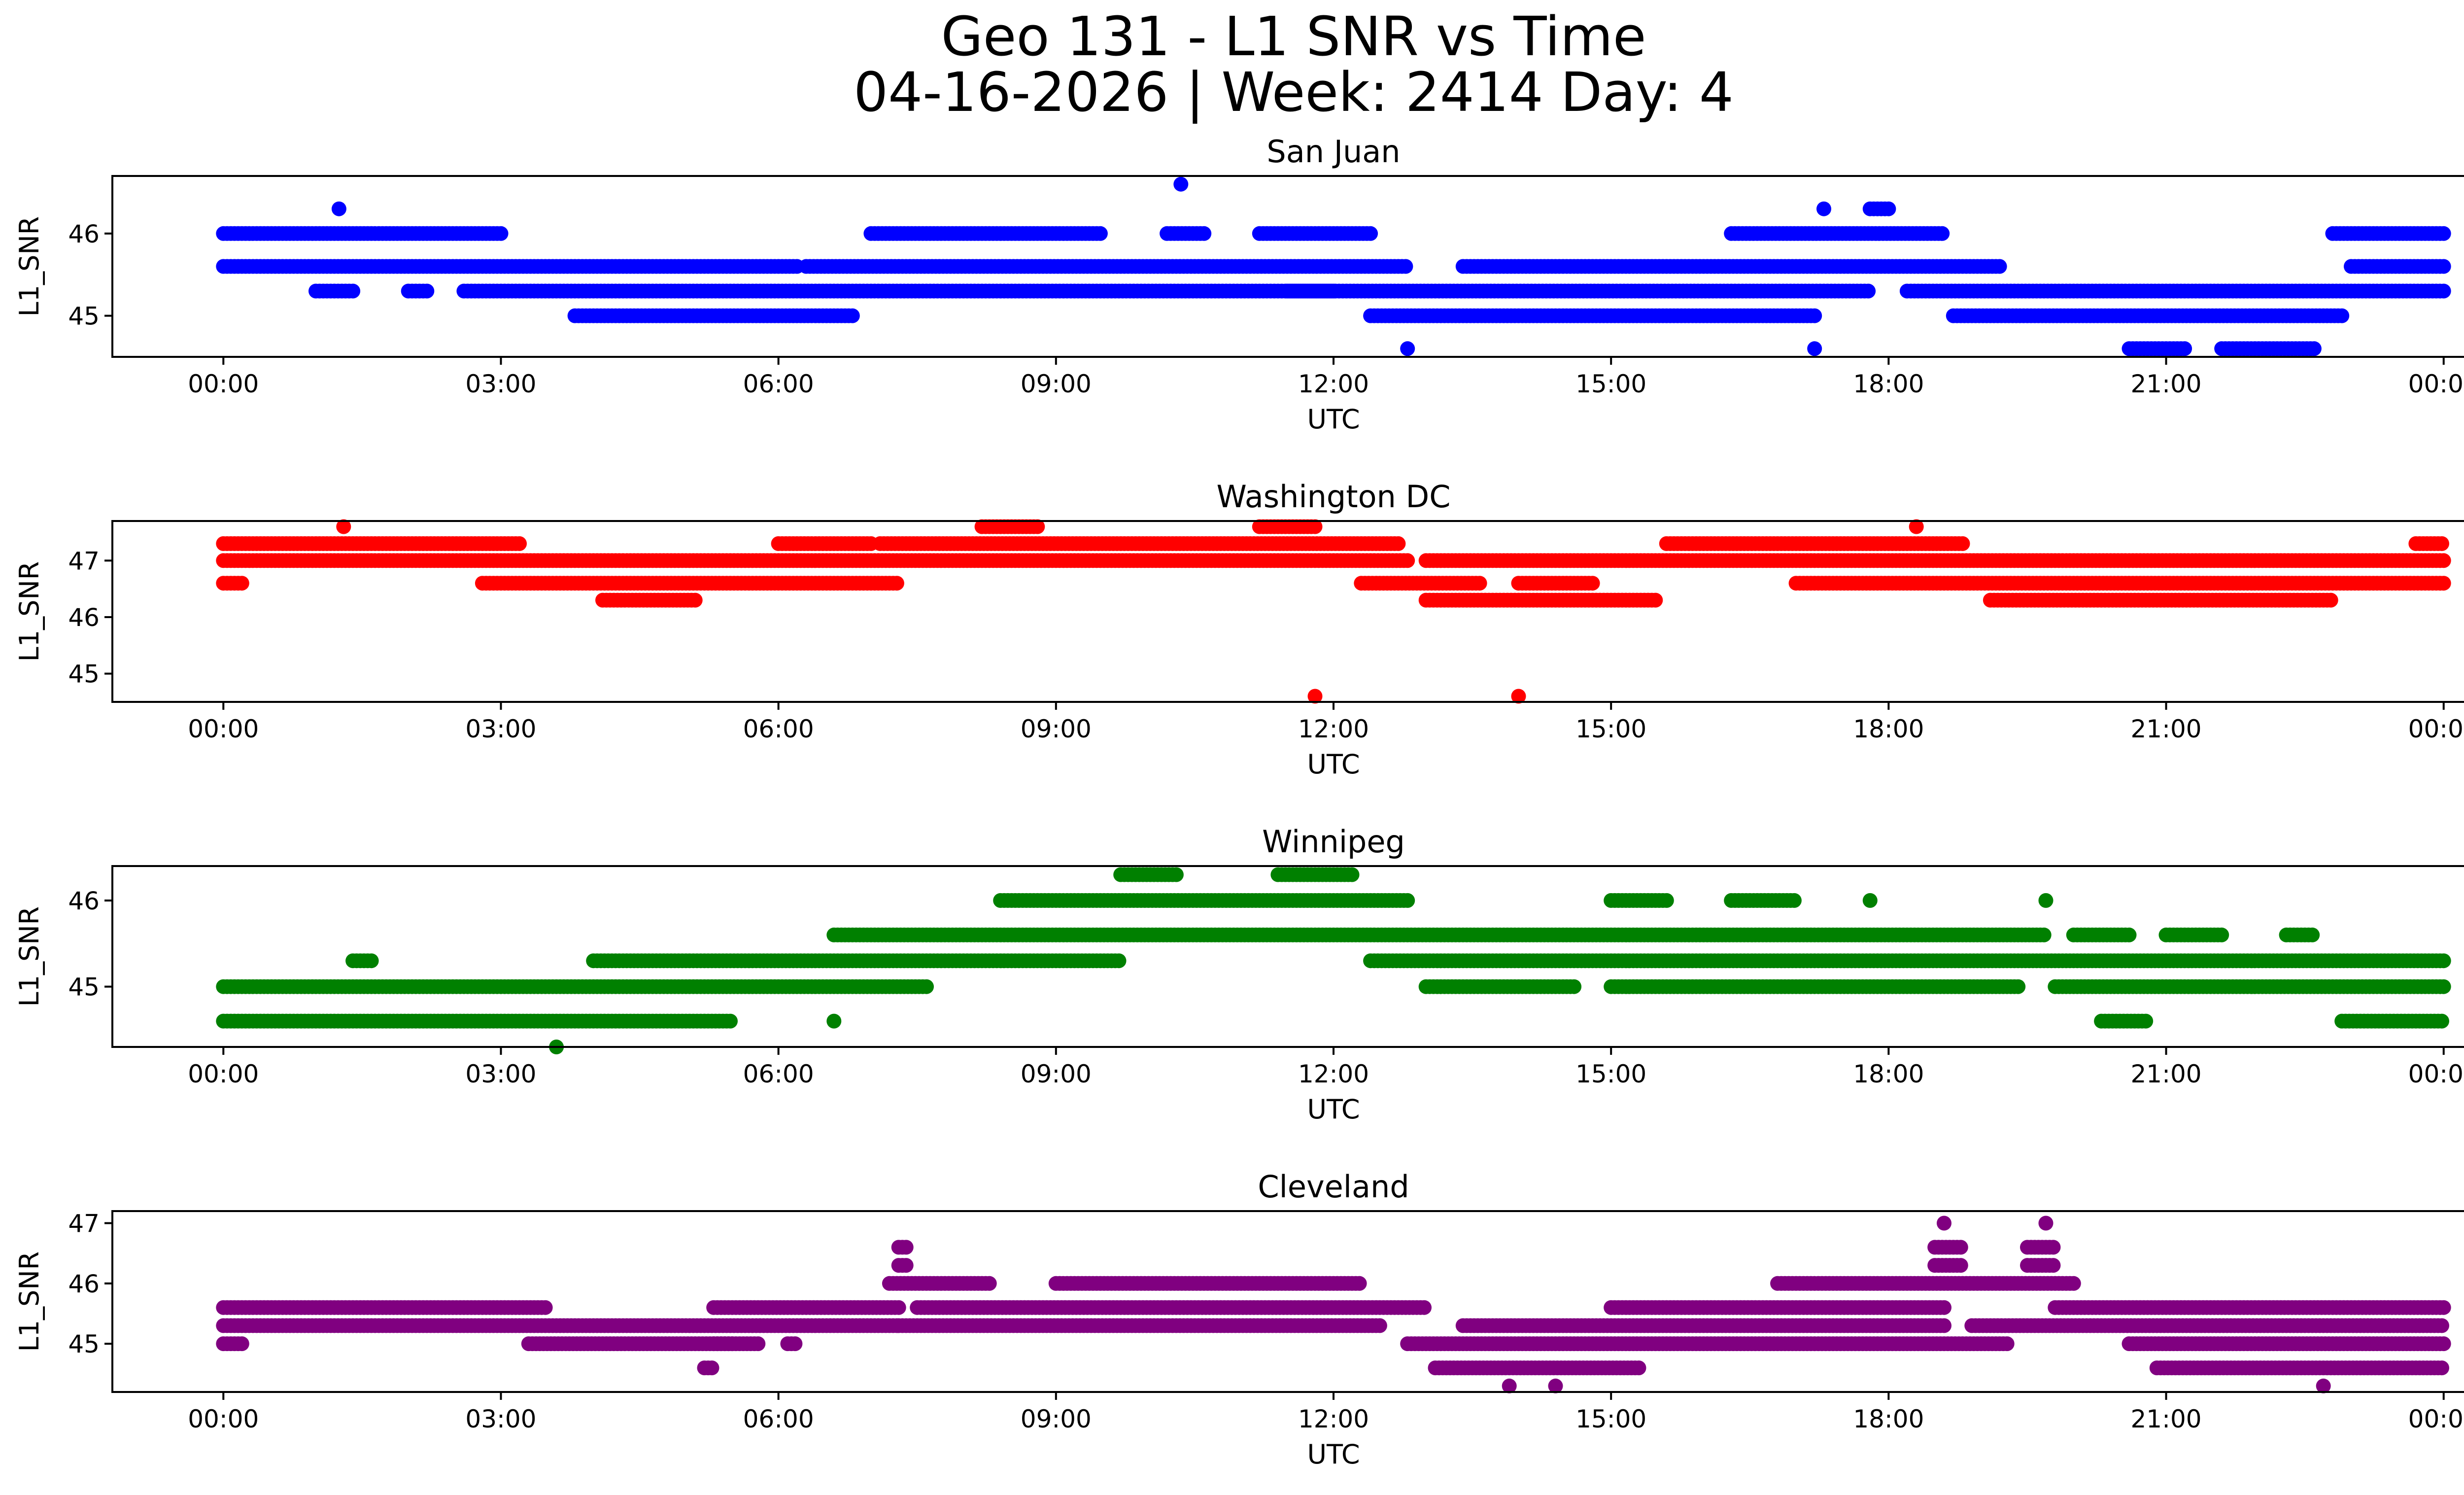 The height and width of the screenshot is (1495, 2464). Describe the element at coordinates (1293, 36) in the screenshot. I see `figure-title-line1: Geo 131 - L1 SNR vs Time` at that location.